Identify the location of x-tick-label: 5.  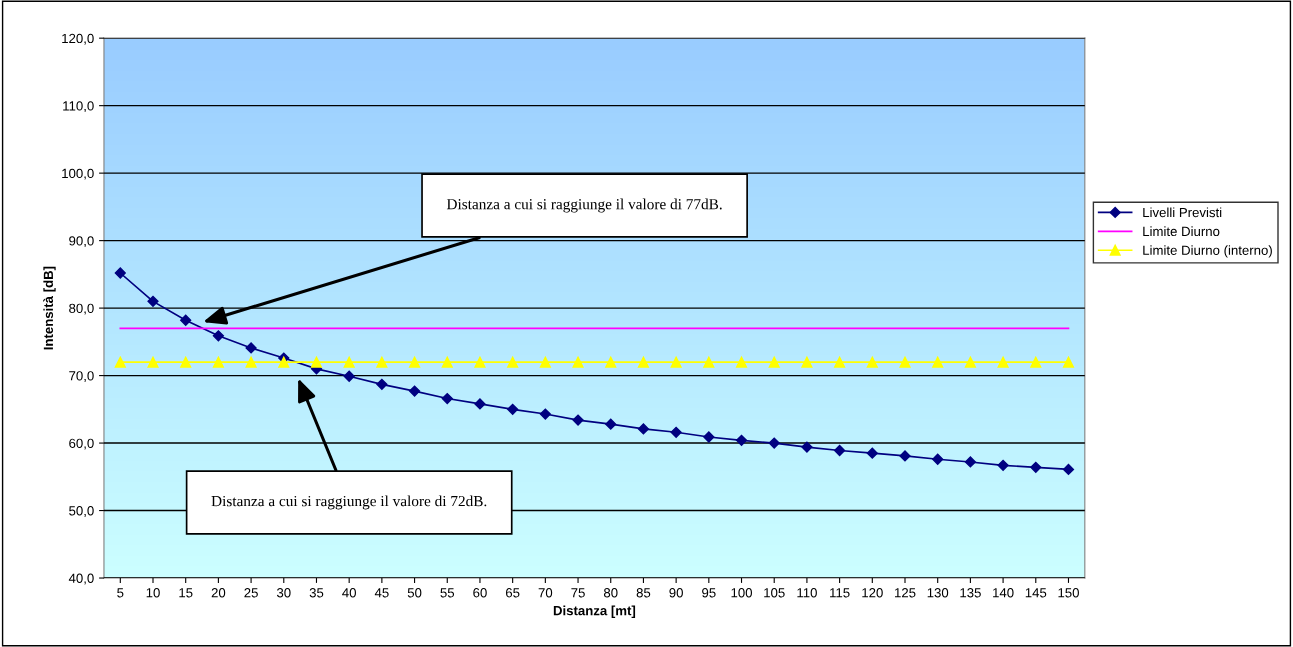
(120, 593).